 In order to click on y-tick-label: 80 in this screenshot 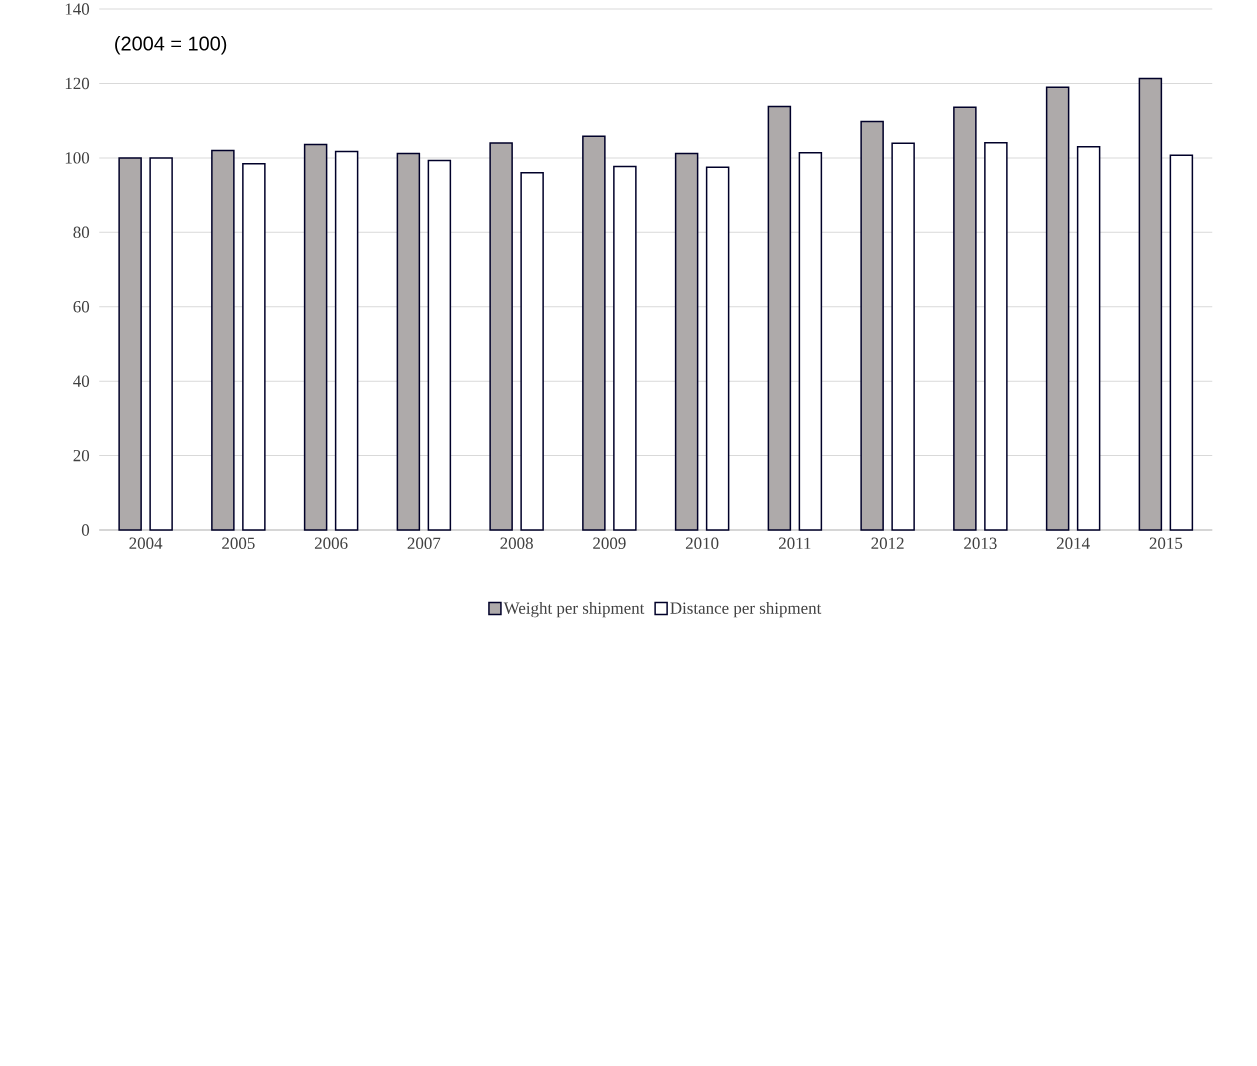, I will do `click(81, 232)`.